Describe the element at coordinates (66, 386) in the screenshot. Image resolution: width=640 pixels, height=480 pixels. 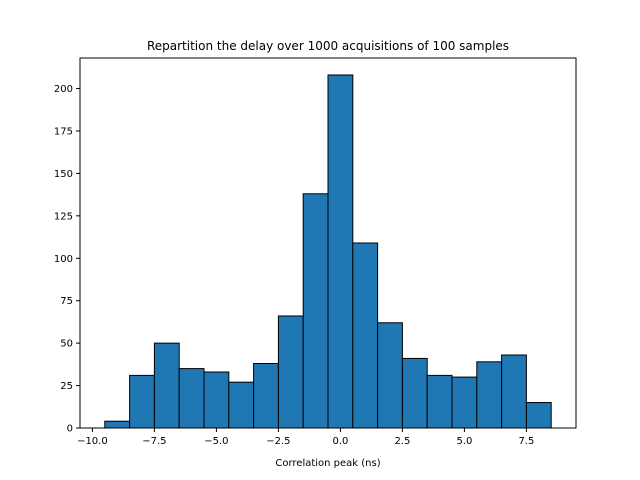
I see `y-tick-label: 25` at that location.